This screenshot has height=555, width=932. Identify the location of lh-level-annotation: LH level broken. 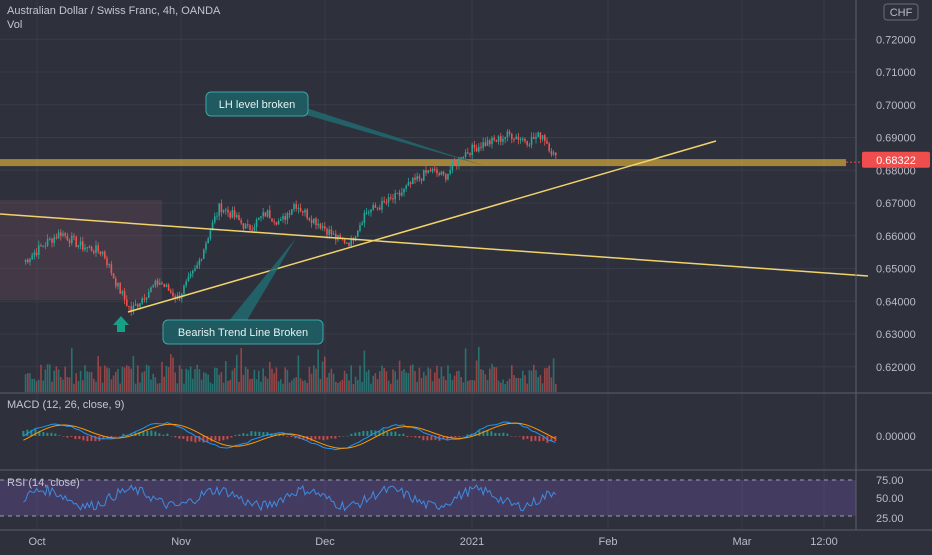
(345, 128).